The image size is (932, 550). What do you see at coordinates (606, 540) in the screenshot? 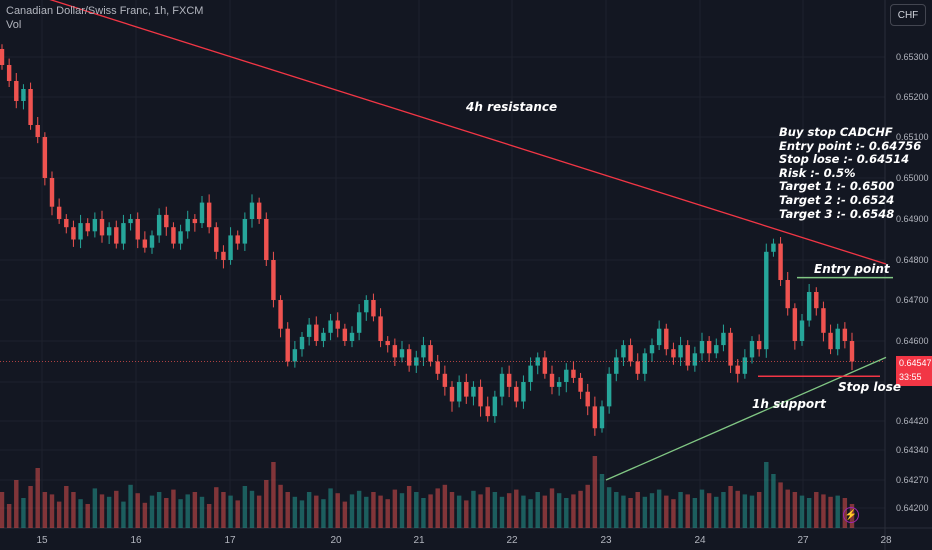
I see `x-tick-label: 23` at bounding box center [606, 540].